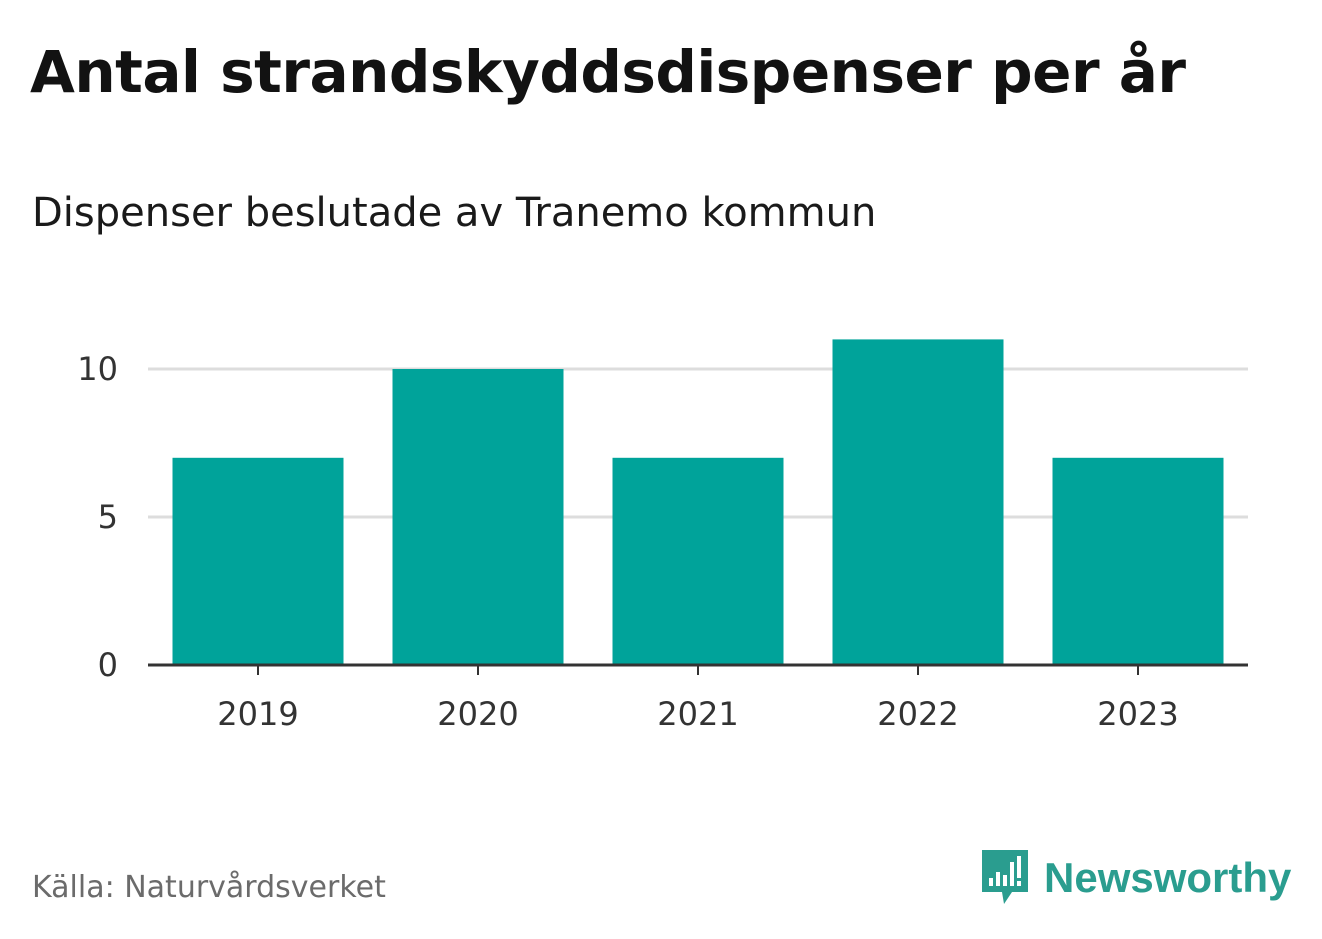  Describe the element at coordinates (108, 665) in the screenshot. I see `y-tick-label: 0` at that location.